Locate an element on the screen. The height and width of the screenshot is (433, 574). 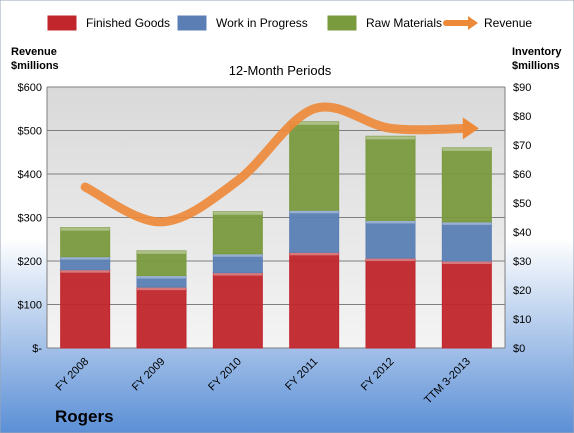
right-axis-label-line2: $millions is located at coordinates (536, 66).